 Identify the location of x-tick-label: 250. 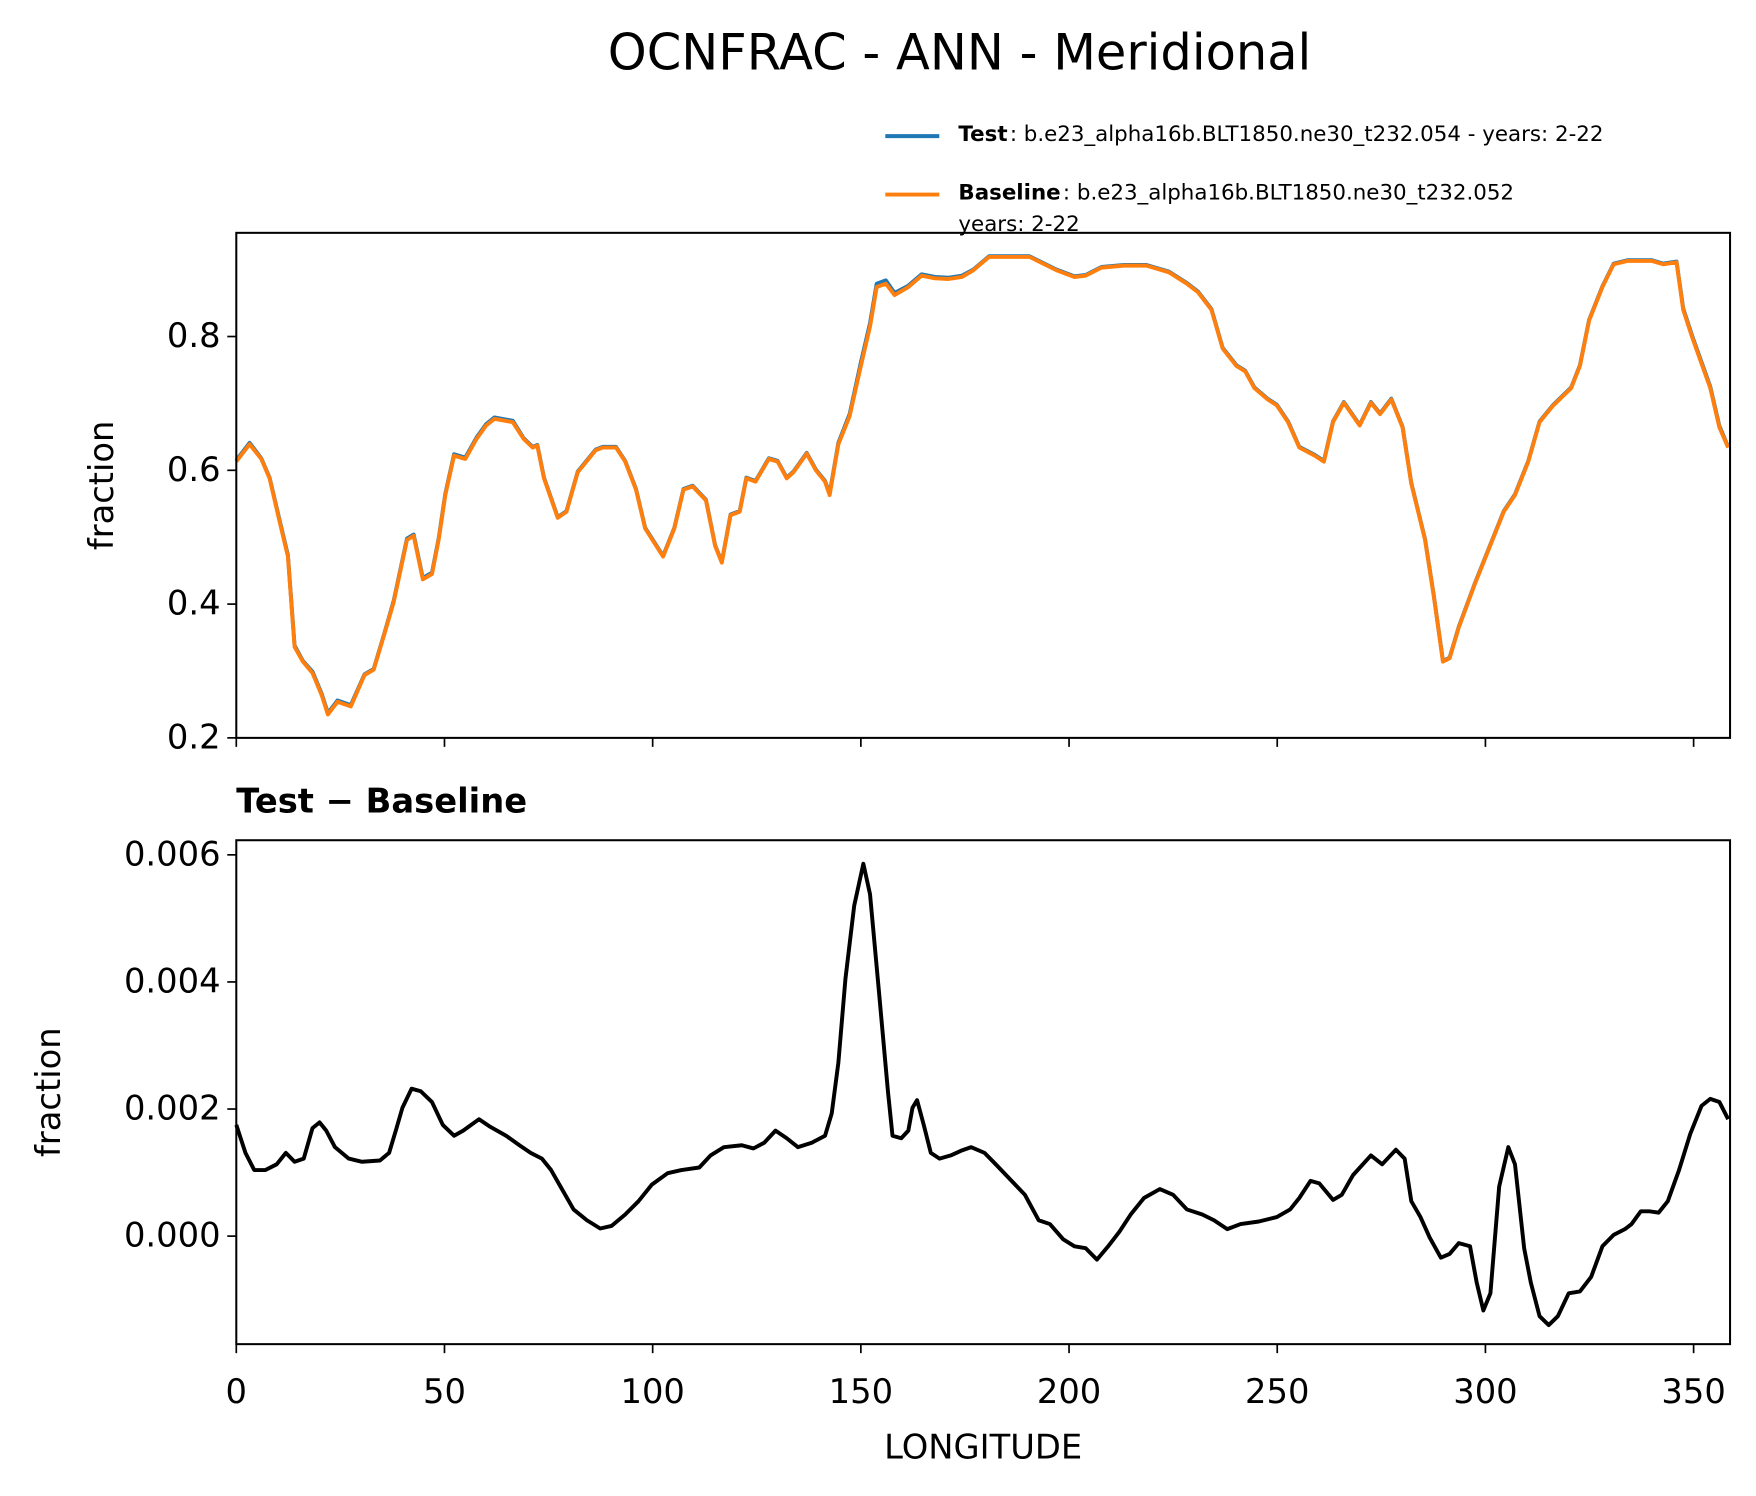
(1277, 1391).